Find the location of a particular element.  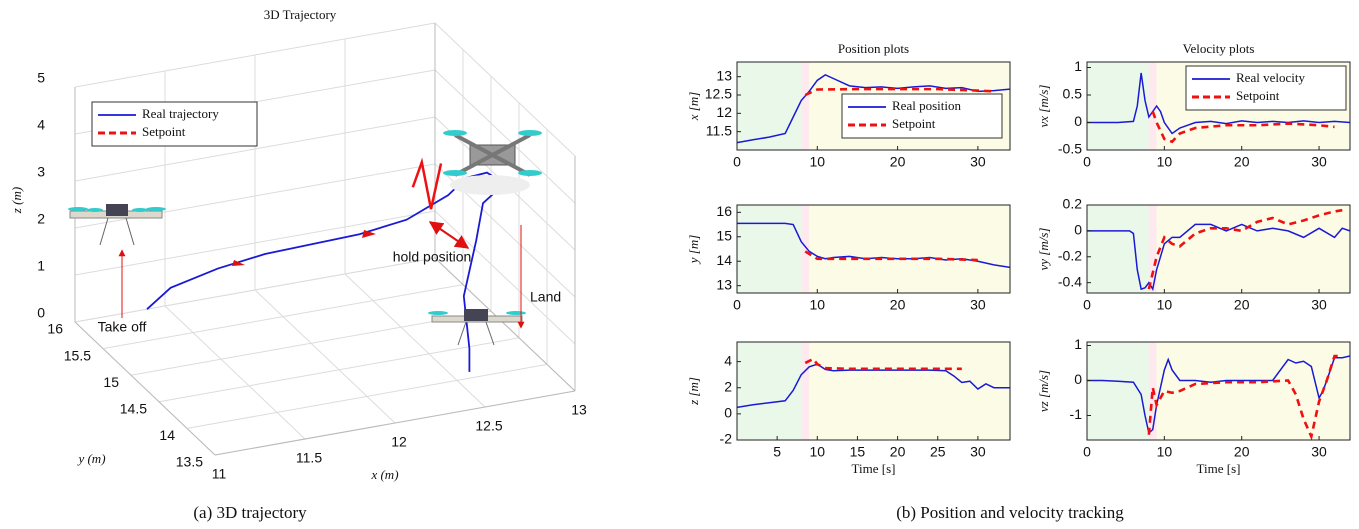

y-axis-label: vx [m/s] is located at coordinates (1043, 106).